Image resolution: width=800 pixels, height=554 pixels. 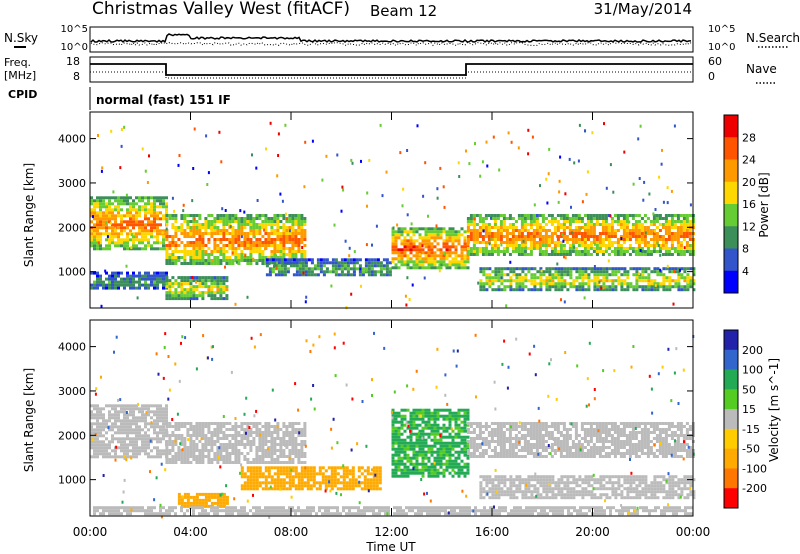 I want to click on echo-region, so click(x=580, y=235).